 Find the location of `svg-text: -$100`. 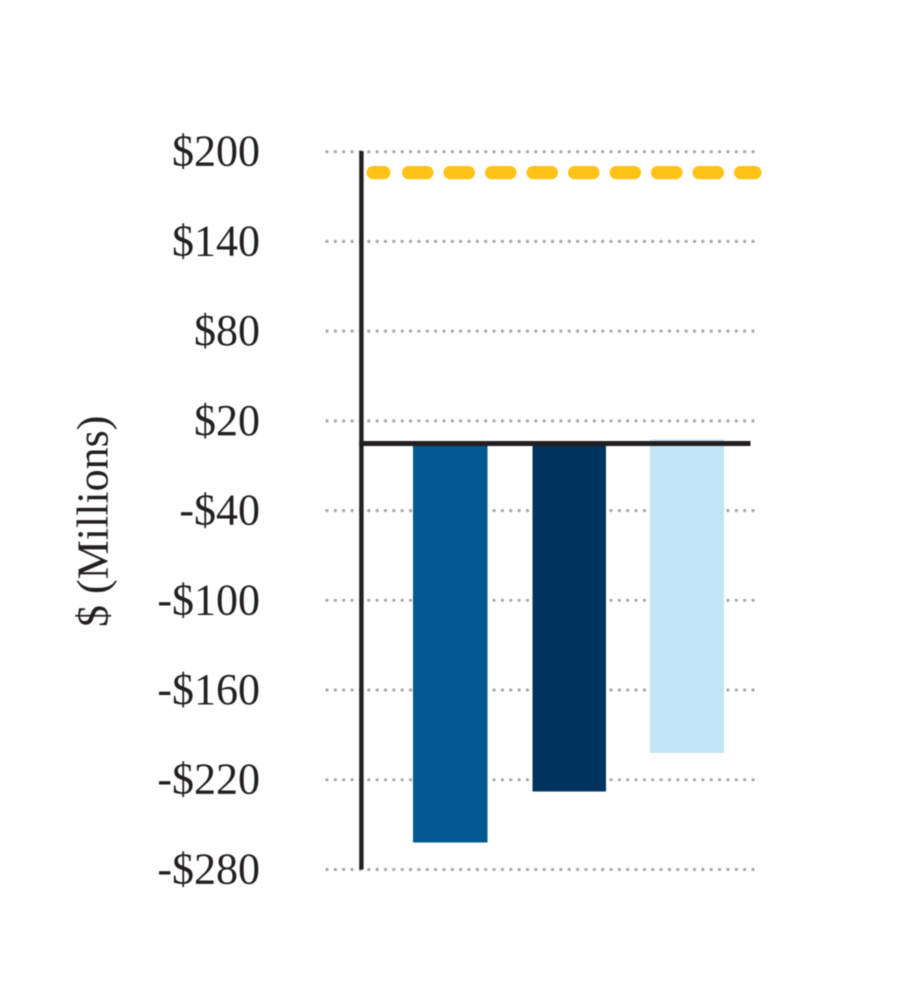

svg-text: -$100 is located at coordinates (208, 599).